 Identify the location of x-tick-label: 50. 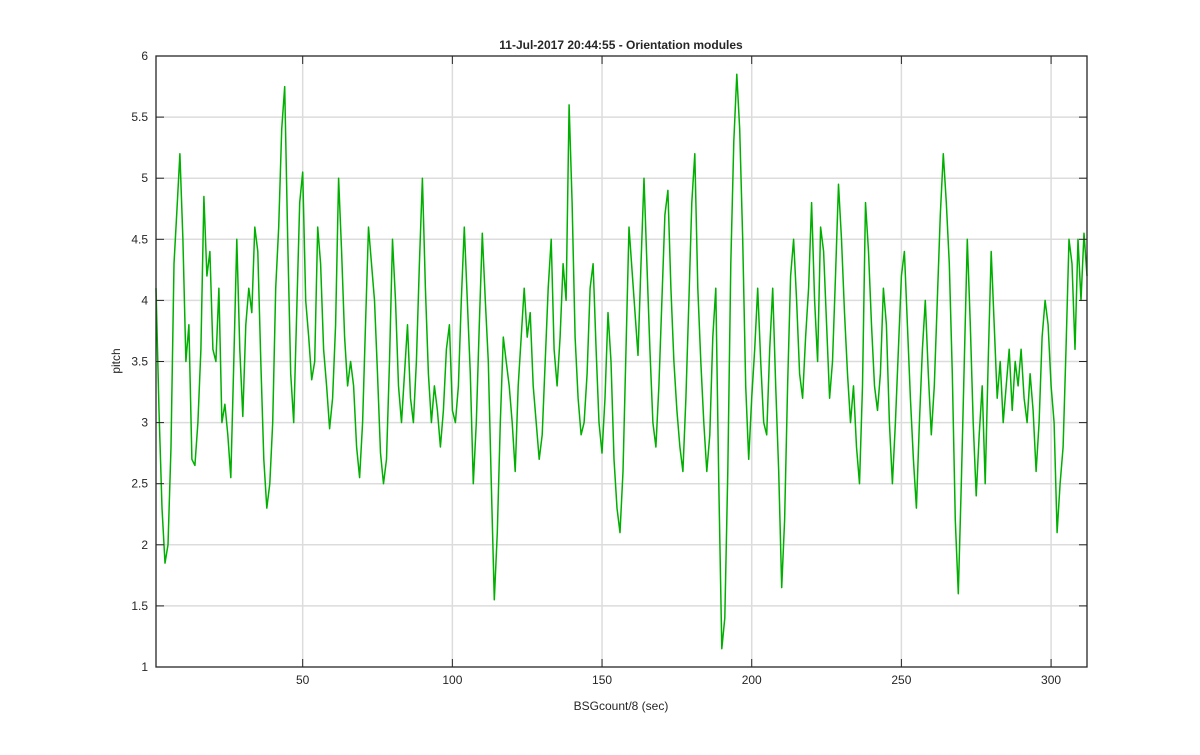
(303, 680).